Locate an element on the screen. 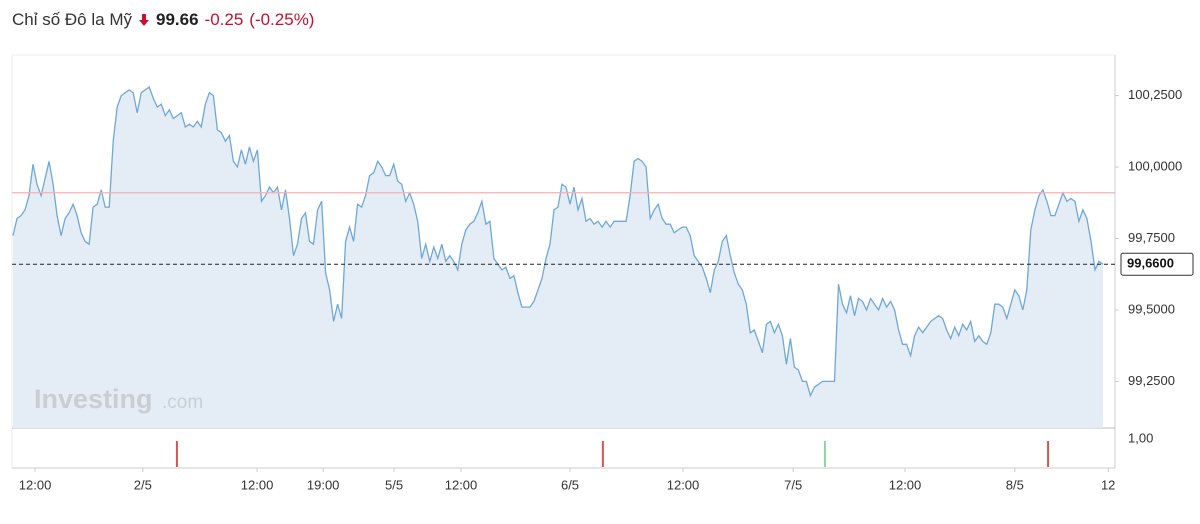 The image size is (1200, 524). x-tick-label: 5/5 is located at coordinates (394, 484).